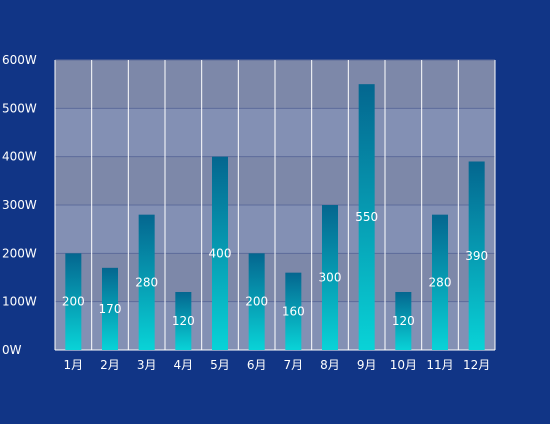 This screenshot has width=550, height=424. I want to click on y-tick-label: 400W, so click(19, 157).